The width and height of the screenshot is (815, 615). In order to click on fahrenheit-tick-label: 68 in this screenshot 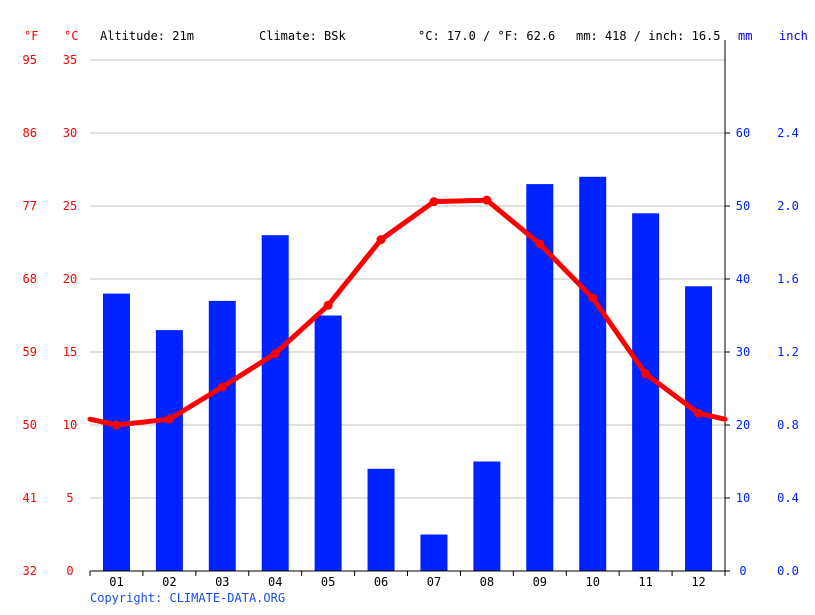, I will do `click(30, 279)`.